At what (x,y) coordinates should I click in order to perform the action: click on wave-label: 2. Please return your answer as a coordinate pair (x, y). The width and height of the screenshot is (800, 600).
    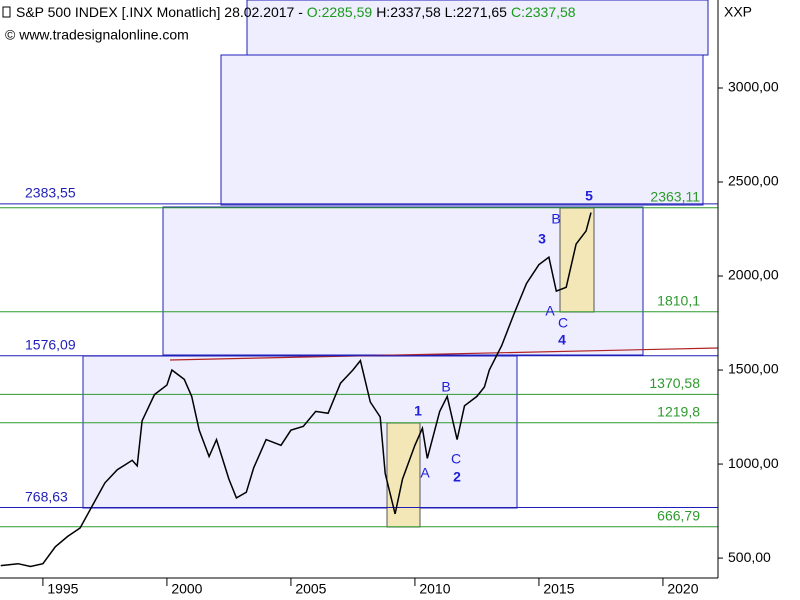
    Looking at the image, I should click on (457, 477).